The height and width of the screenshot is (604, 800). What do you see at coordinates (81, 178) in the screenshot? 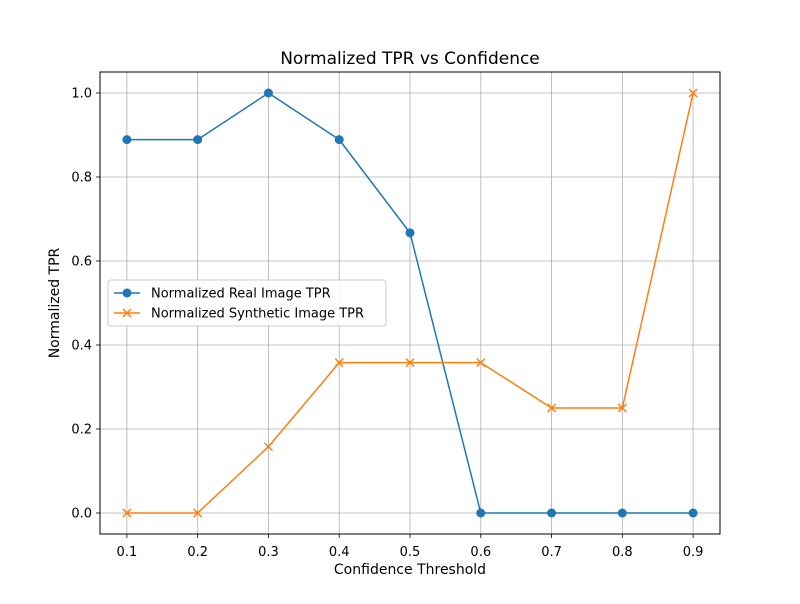
I see `y-tick-label: 0.8` at bounding box center [81, 178].